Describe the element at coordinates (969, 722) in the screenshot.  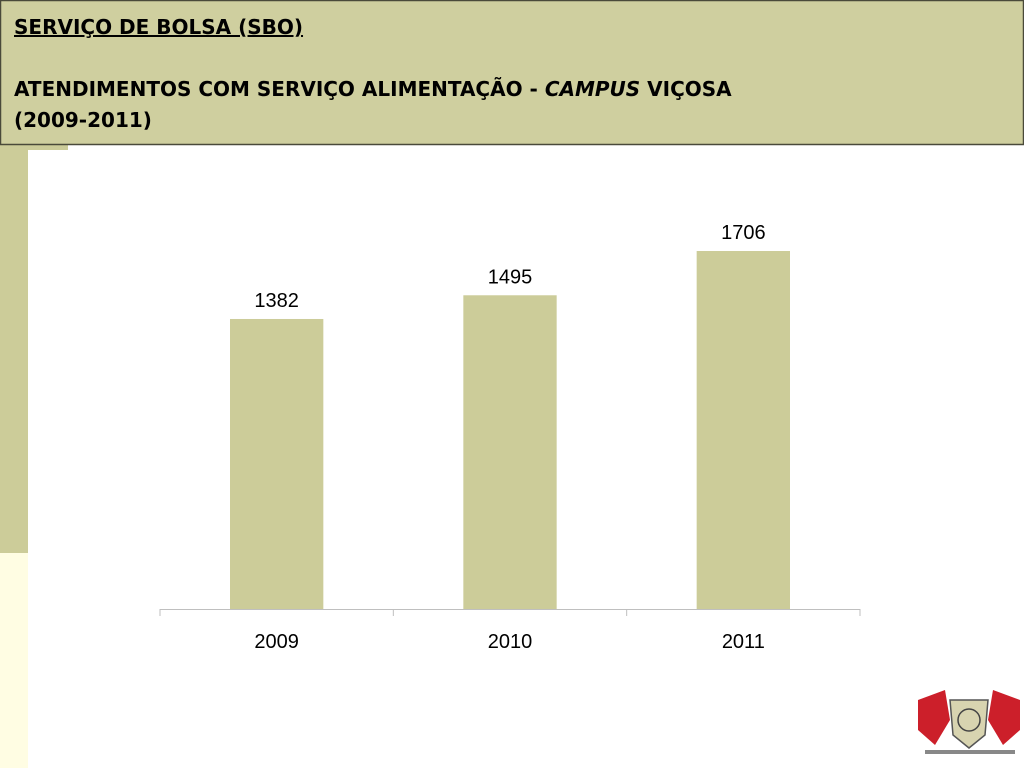
I see `logo` at that location.